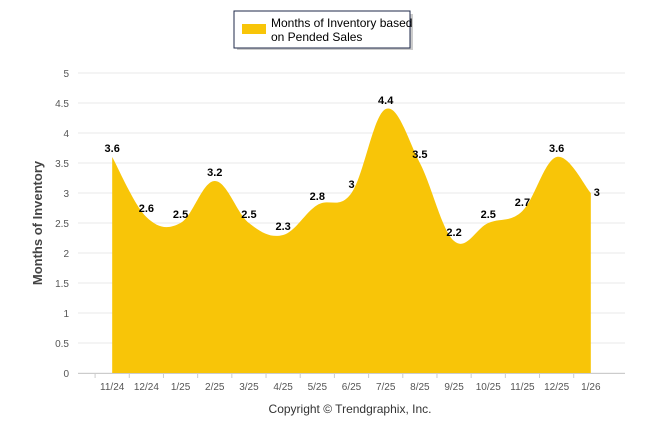 This screenshot has width=646, height=434. I want to click on data-label: 3.5, so click(419, 155).